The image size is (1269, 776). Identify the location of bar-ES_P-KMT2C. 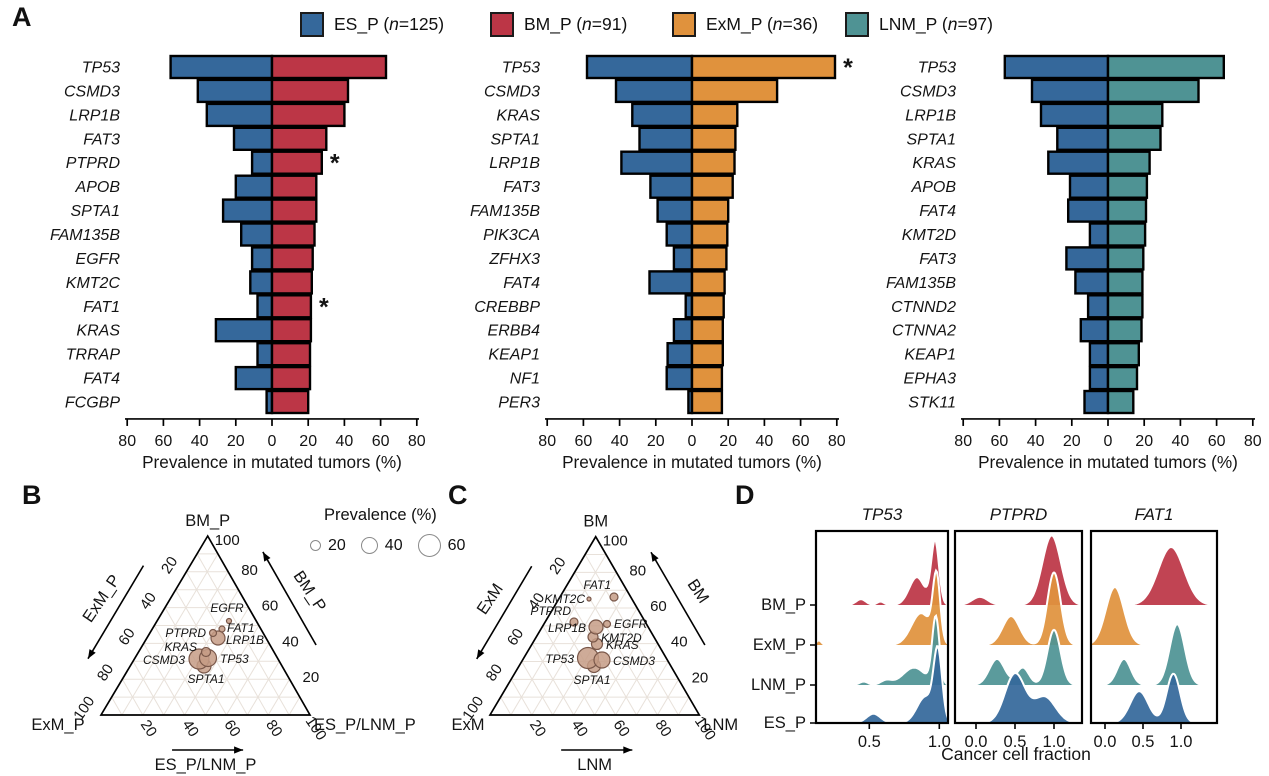
(261, 282).